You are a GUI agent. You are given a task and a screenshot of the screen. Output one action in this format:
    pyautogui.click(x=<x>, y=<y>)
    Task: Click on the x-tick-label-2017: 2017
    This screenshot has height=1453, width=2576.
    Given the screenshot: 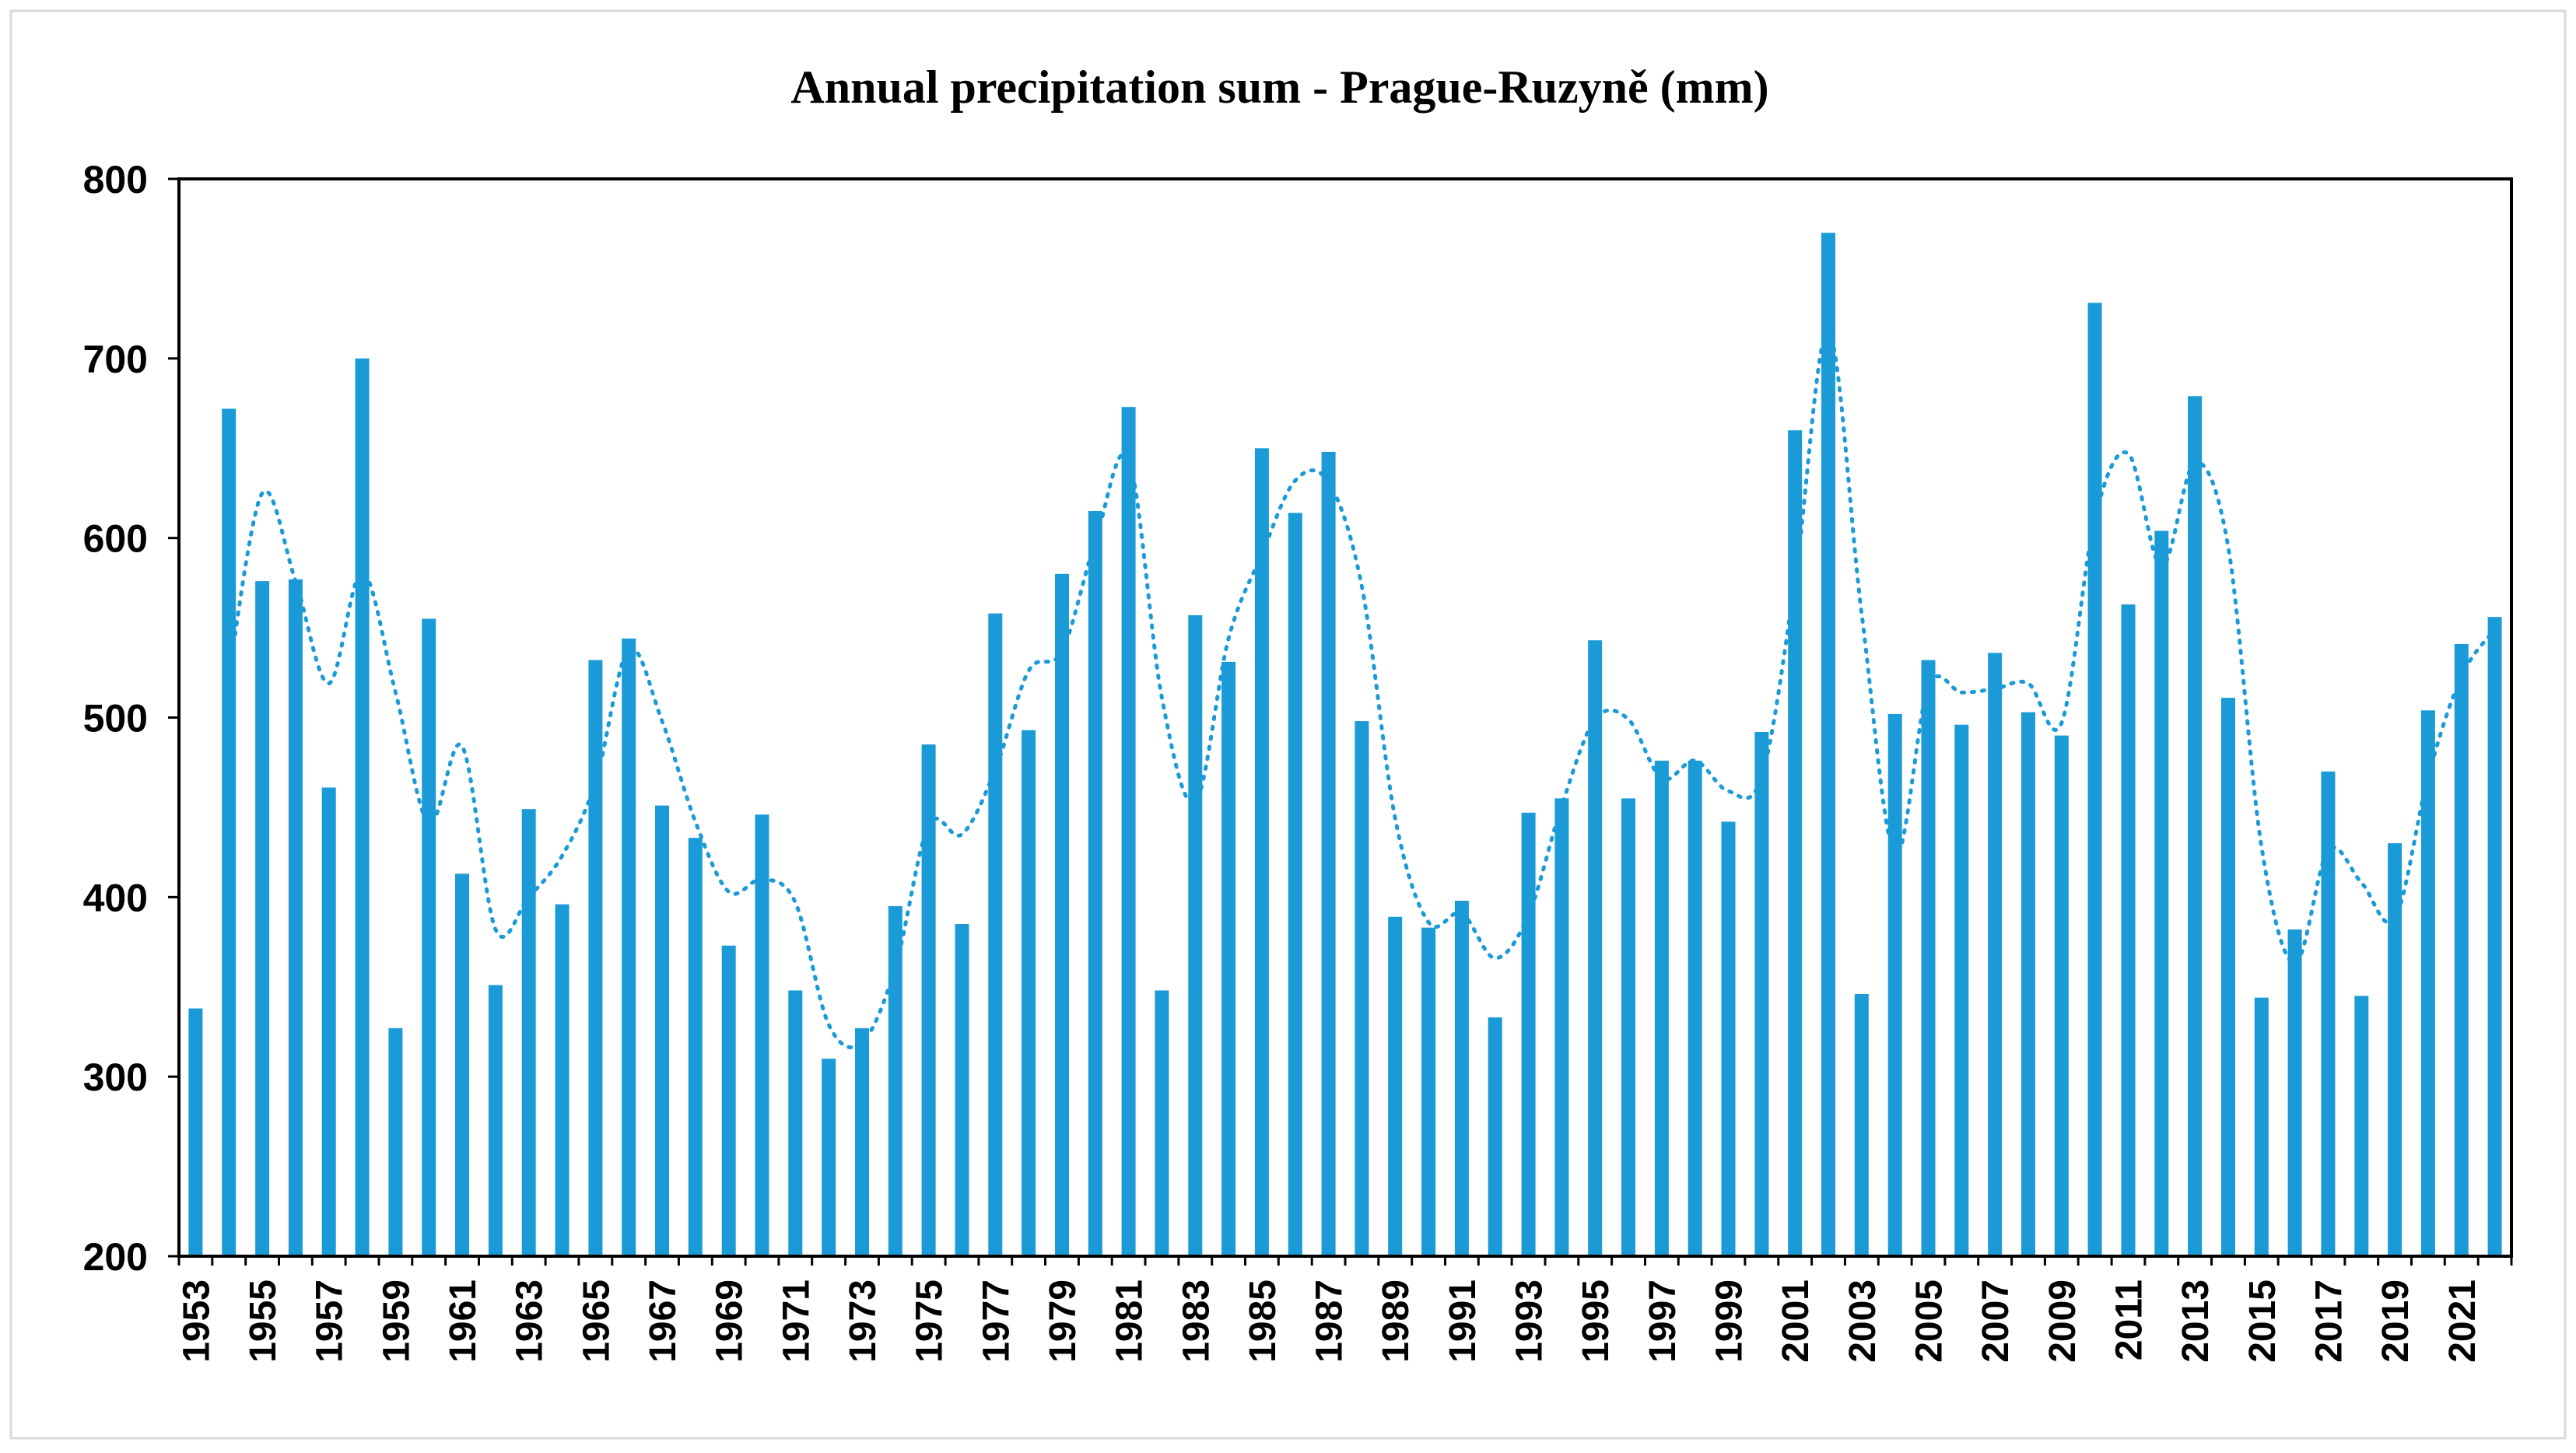 What is the action you would take?
    pyautogui.click(x=2329, y=1321)
    